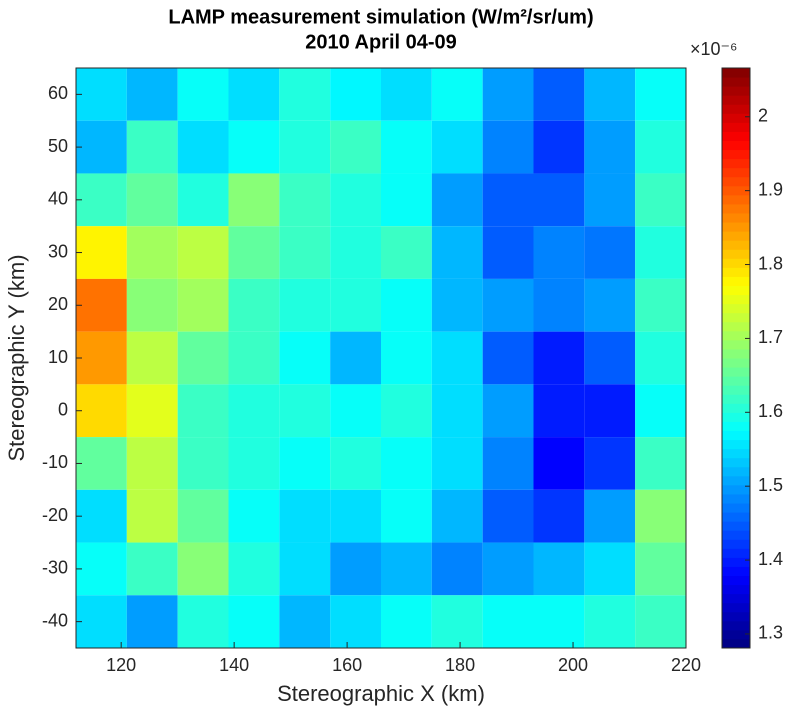  Describe the element at coordinates (763, 116) in the screenshot. I see `colorbar-tick-label: 2` at that location.